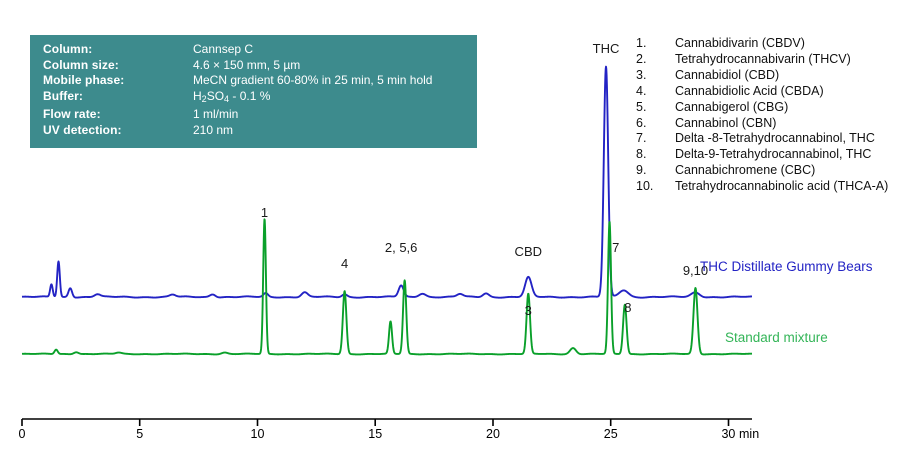 The image size is (920, 457). I want to click on compound-legend-number: 7., so click(641, 138).